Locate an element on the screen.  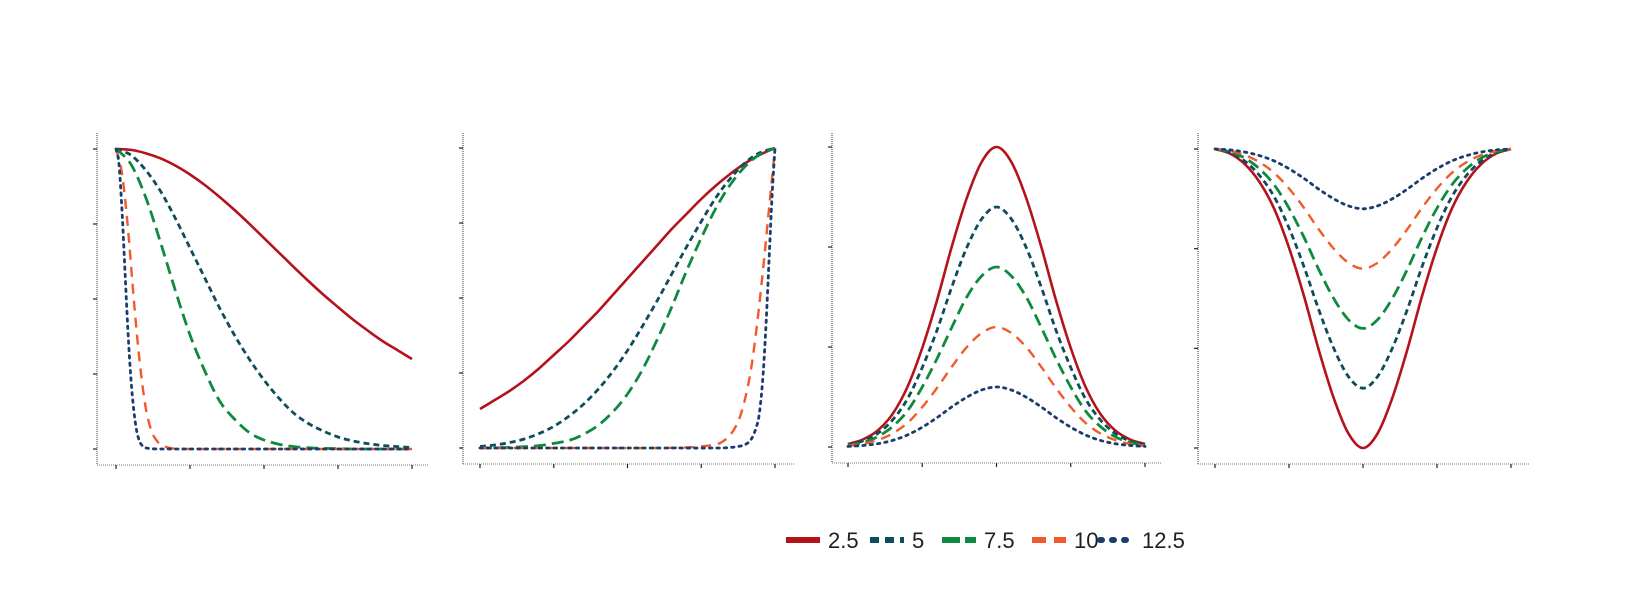
legend-label: 2.5 is located at coordinates (843, 540).